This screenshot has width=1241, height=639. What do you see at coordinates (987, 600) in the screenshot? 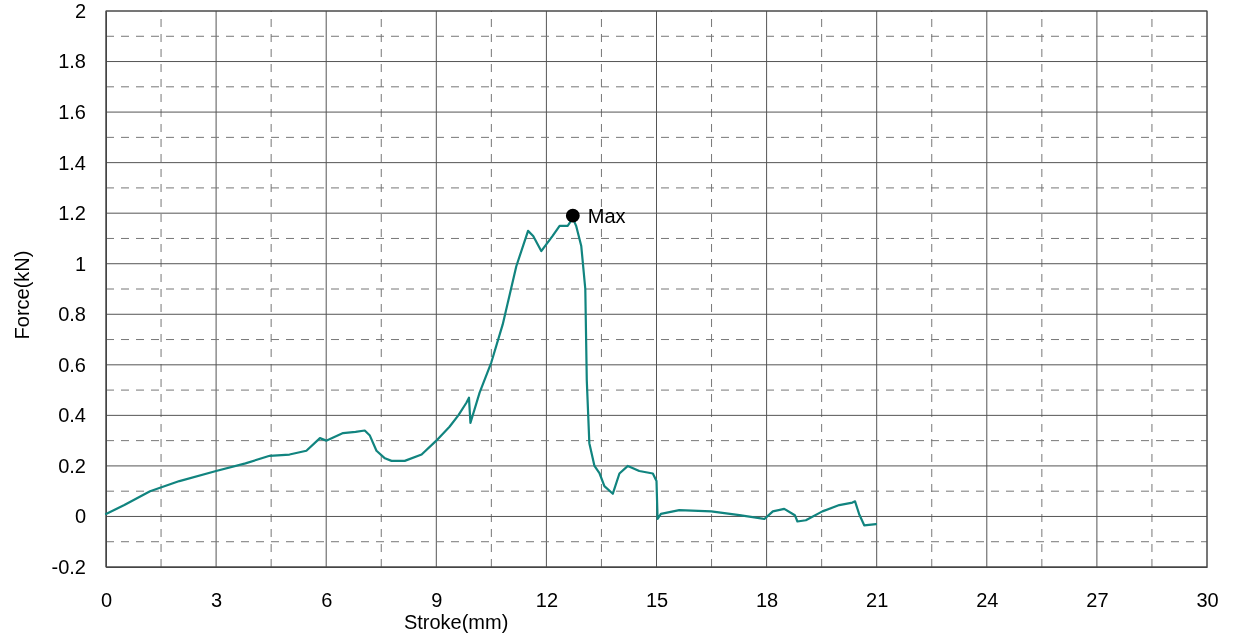
I see `x-tick-label: 24` at bounding box center [987, 600].